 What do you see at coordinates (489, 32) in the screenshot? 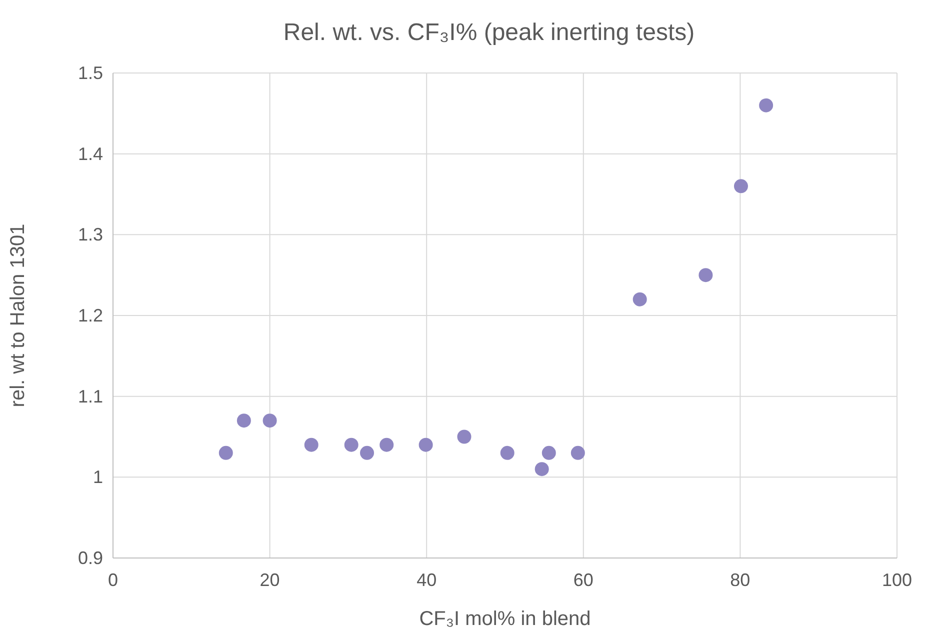
I see `chart-title: Rel. wt. vs. CF₃I% (peak inerting tests)` at bounding box center [489, 32].